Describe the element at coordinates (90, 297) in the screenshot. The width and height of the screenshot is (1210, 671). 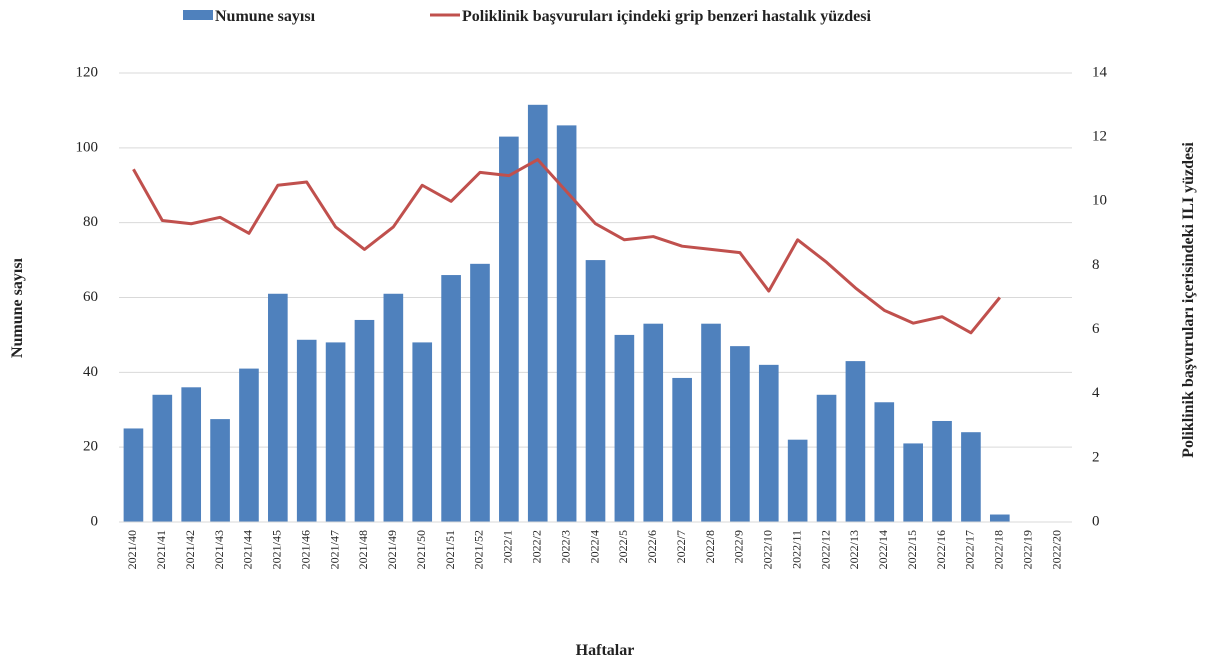
I see `y-tick-label: 60` at that location.